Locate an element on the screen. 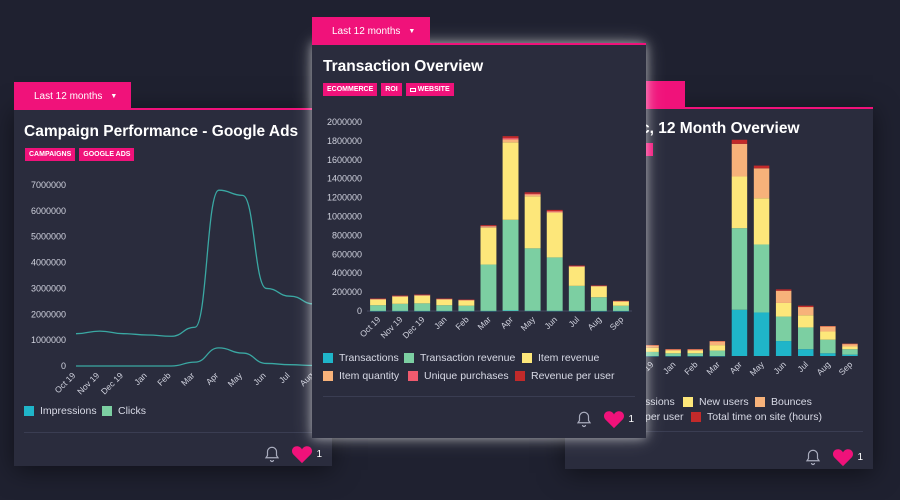  y-tick-label: 5000000 is located at coordinates (48, 237).